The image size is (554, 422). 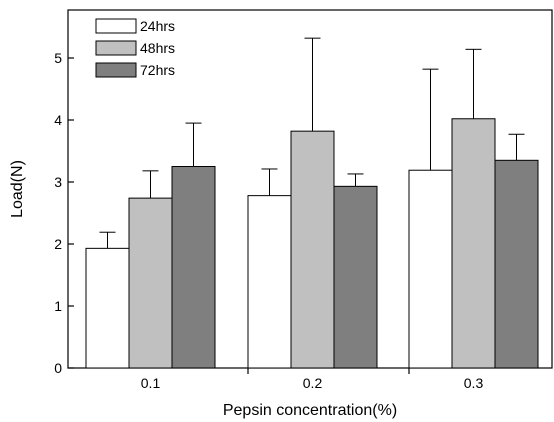 What do you see at coordinates (116, 48) in the screenshot?
I see `legend-swatch-48hrs` at bounding box center [116, 48].